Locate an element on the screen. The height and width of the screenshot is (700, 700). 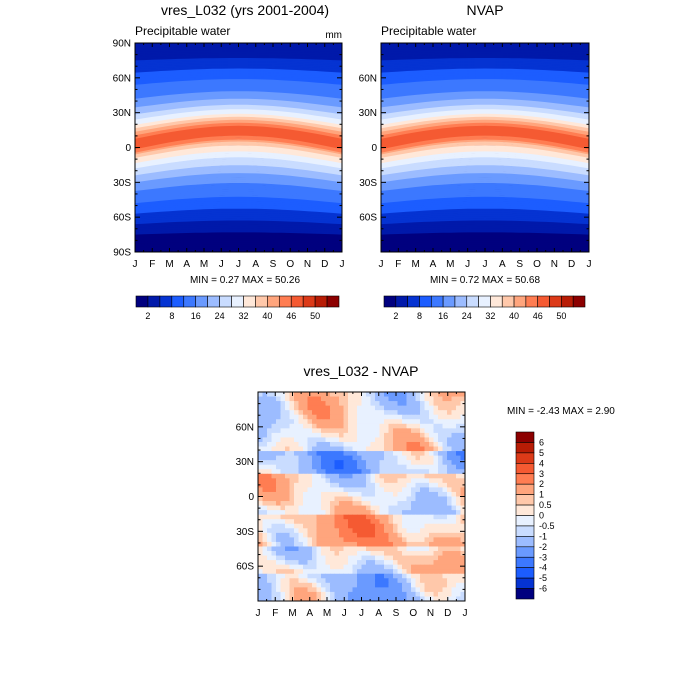
y-tick-label: 60S is located at coordinates (368, 218).